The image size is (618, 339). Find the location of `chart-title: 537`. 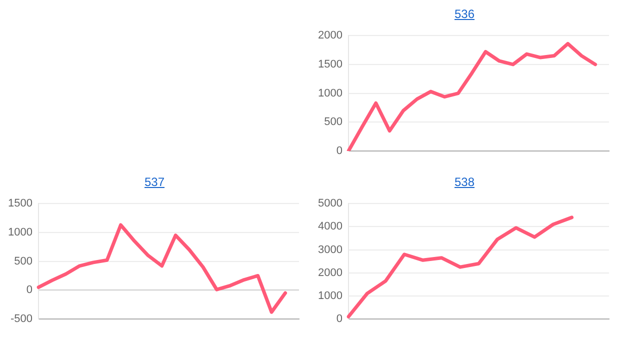

chart-title: 537 is located at coordinates (154, 182).